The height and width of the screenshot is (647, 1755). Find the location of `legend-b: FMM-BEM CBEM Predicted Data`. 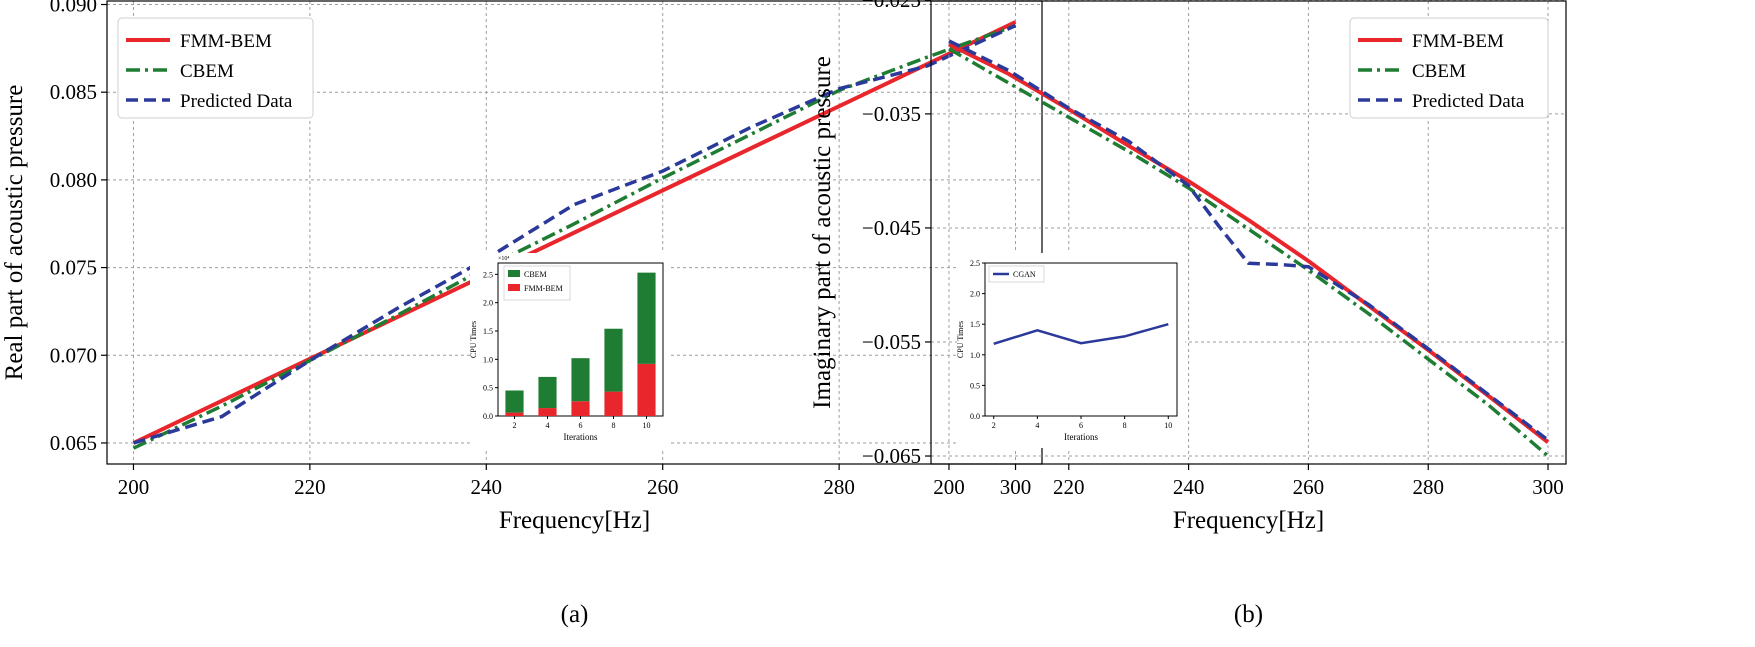

legend-b: FMM-BEM CBEM Predicted Data is located at coordinates (1449, 68).